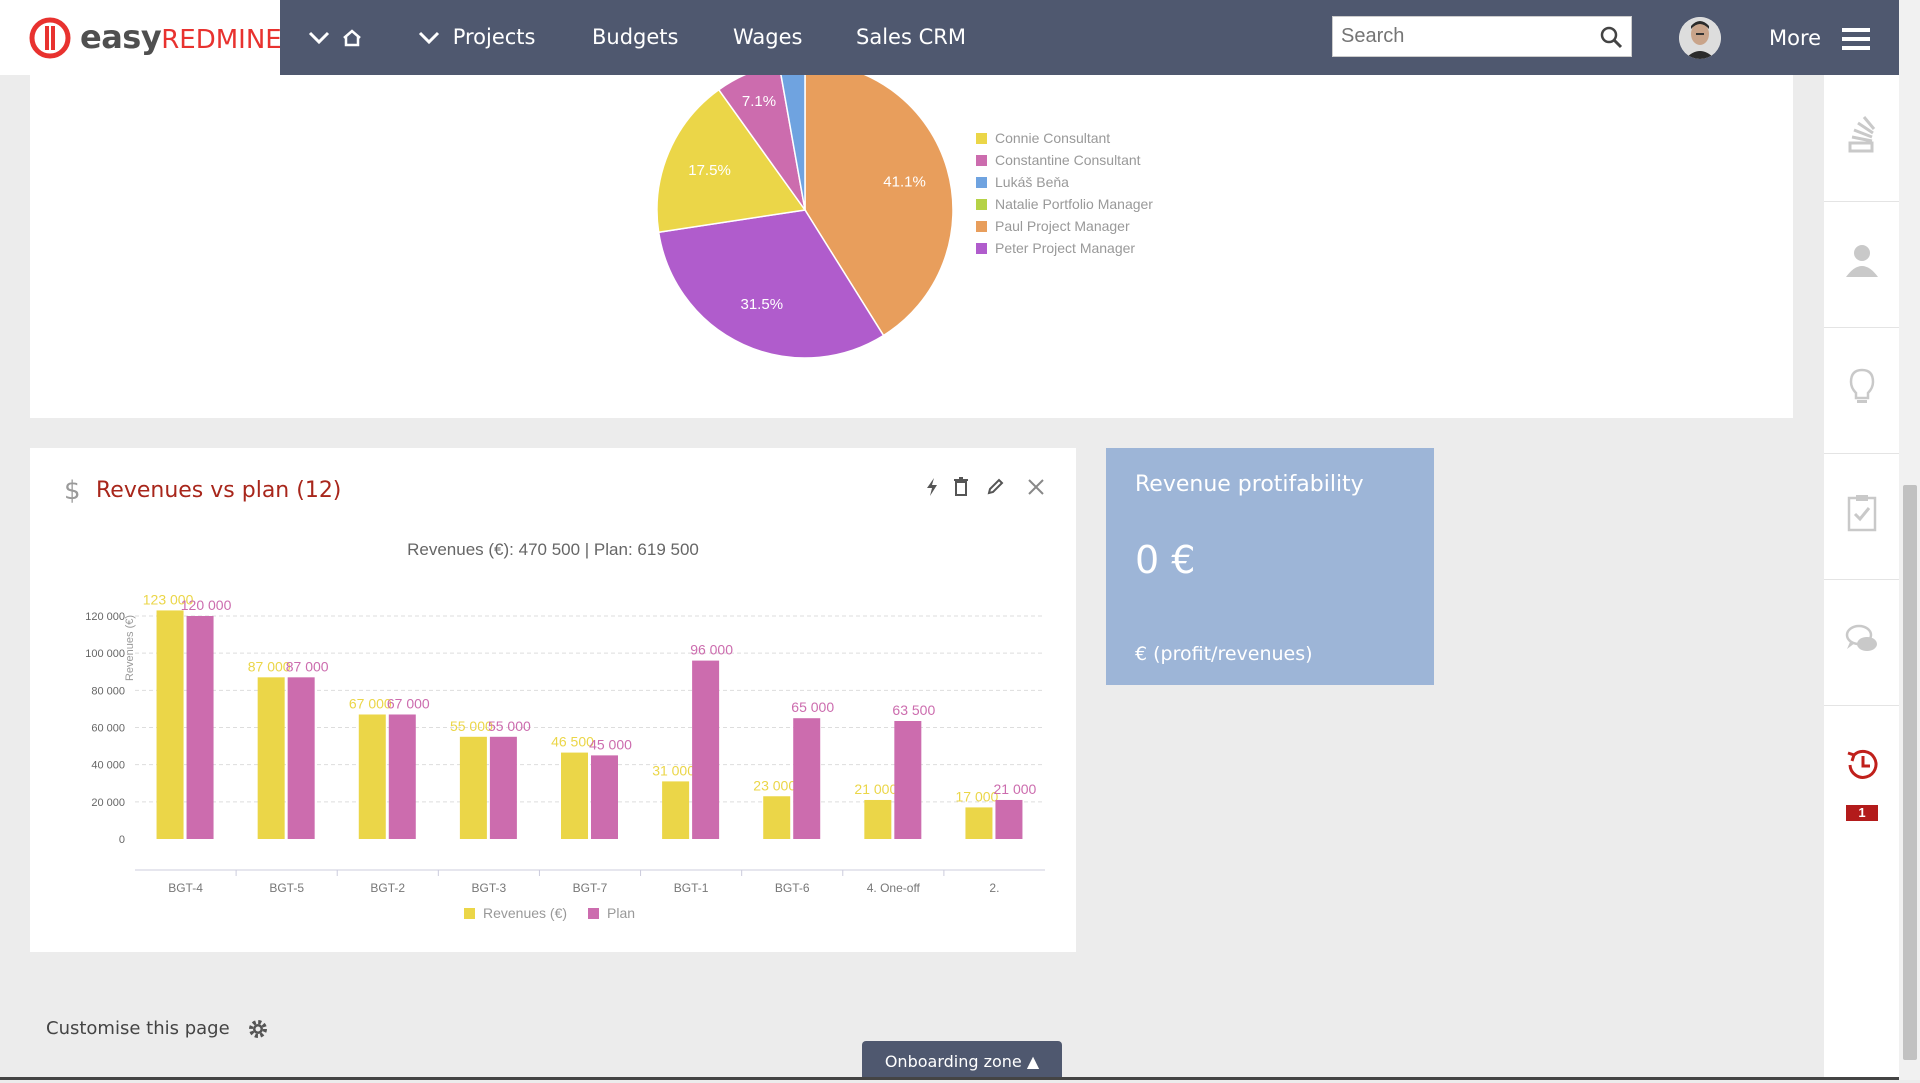  What do you see at coordinates (1249, 484) in the screenshot?
I see `tile-title: Revenue protifability` at bounding box center [1249, 484].